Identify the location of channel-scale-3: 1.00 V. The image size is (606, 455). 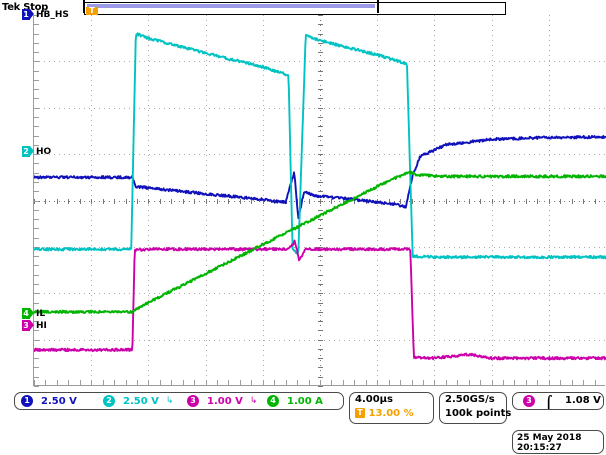
(225, 401).